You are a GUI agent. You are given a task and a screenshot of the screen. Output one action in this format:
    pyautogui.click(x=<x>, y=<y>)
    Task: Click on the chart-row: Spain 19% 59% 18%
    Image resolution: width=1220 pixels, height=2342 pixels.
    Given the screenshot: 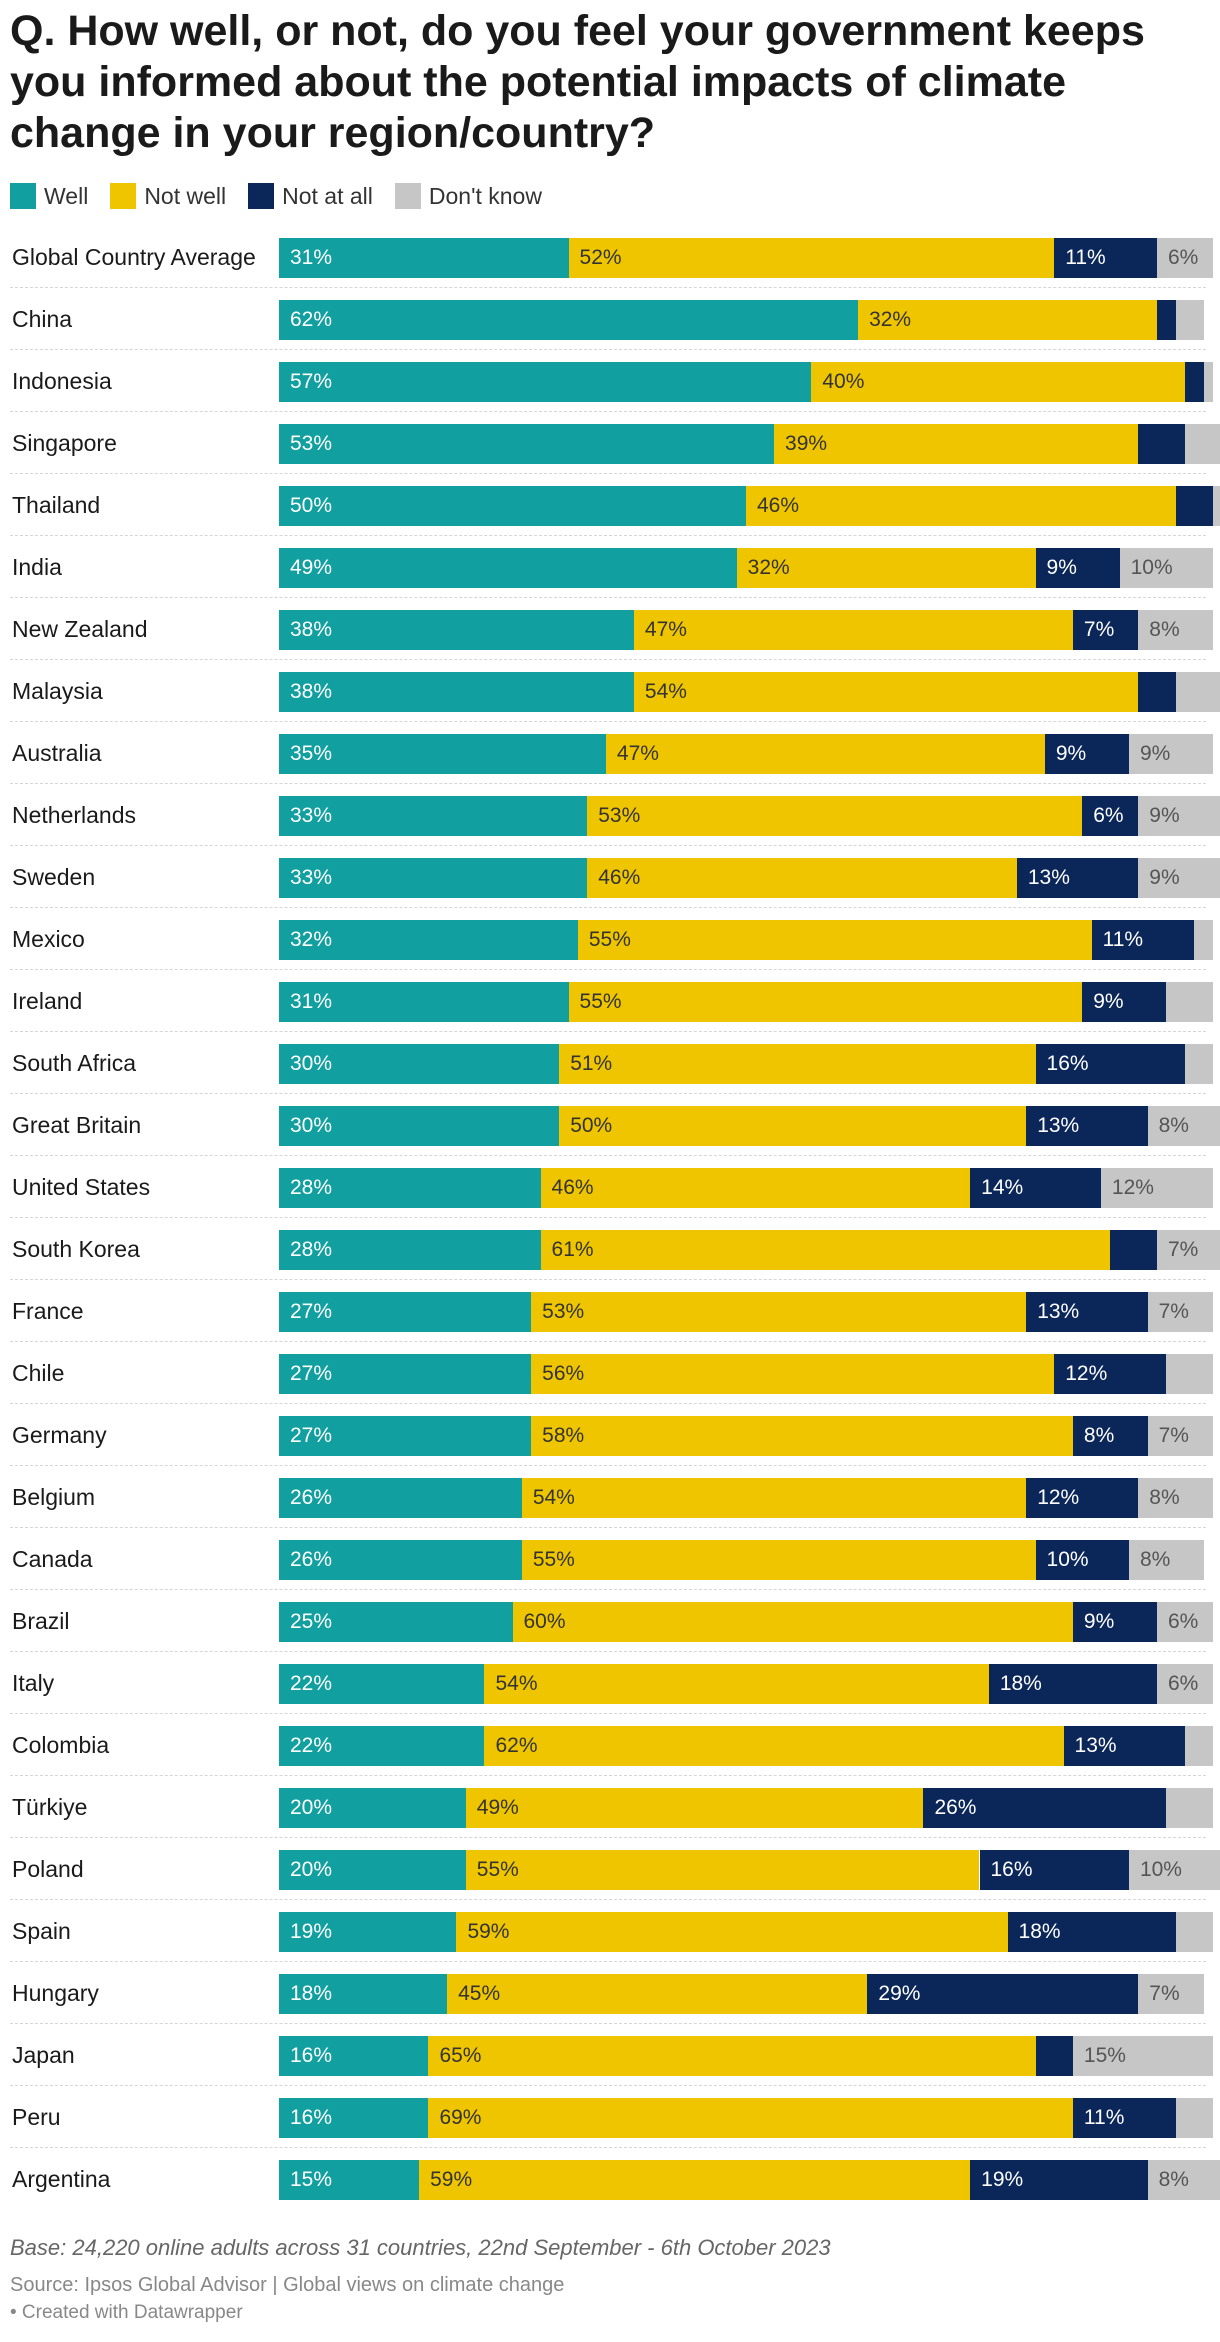 What is the action you would take?
    pyautogui.click(x=610, y=1931)
    